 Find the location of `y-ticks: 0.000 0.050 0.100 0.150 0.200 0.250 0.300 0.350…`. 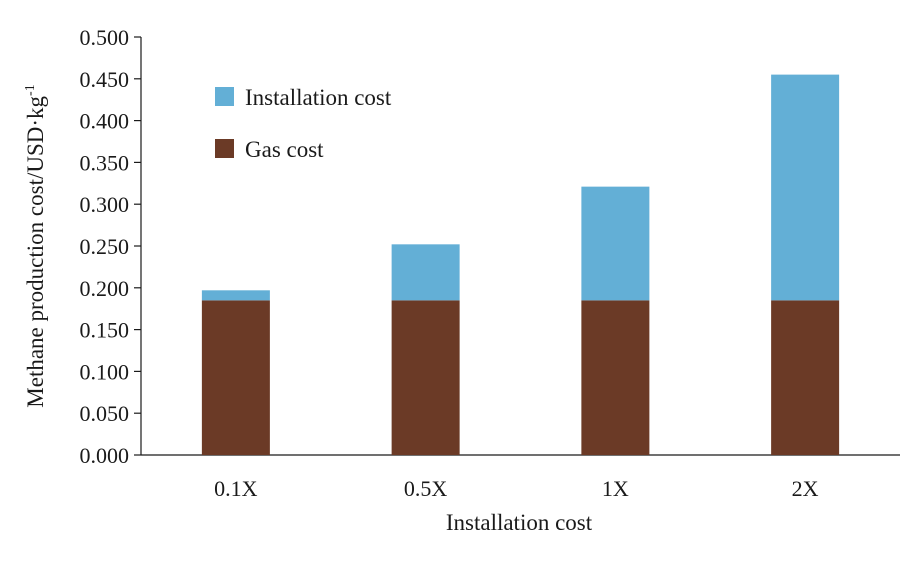

y-ticks: 0.000 0.050 0.100 0.150 0.200 0.250 0.300 0.350… is located at coordinates (110, 246).